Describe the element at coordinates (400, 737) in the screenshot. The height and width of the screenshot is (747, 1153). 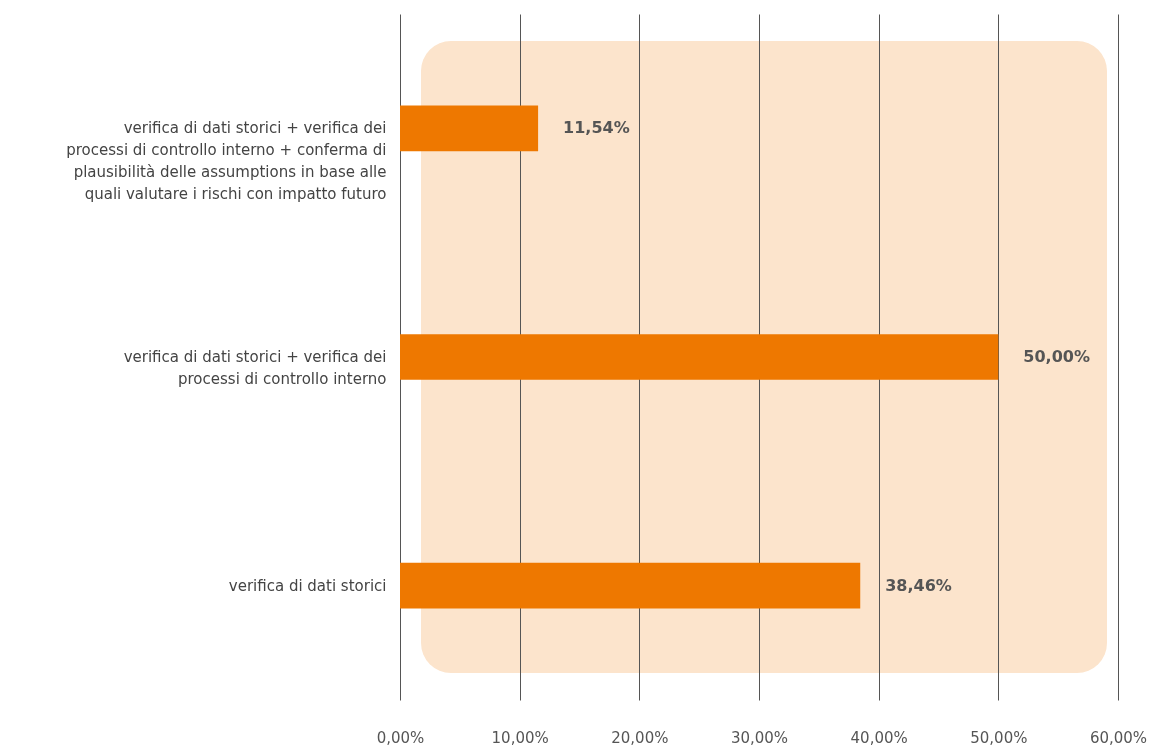
I see `x-tick-label: 0,00%` at that location.